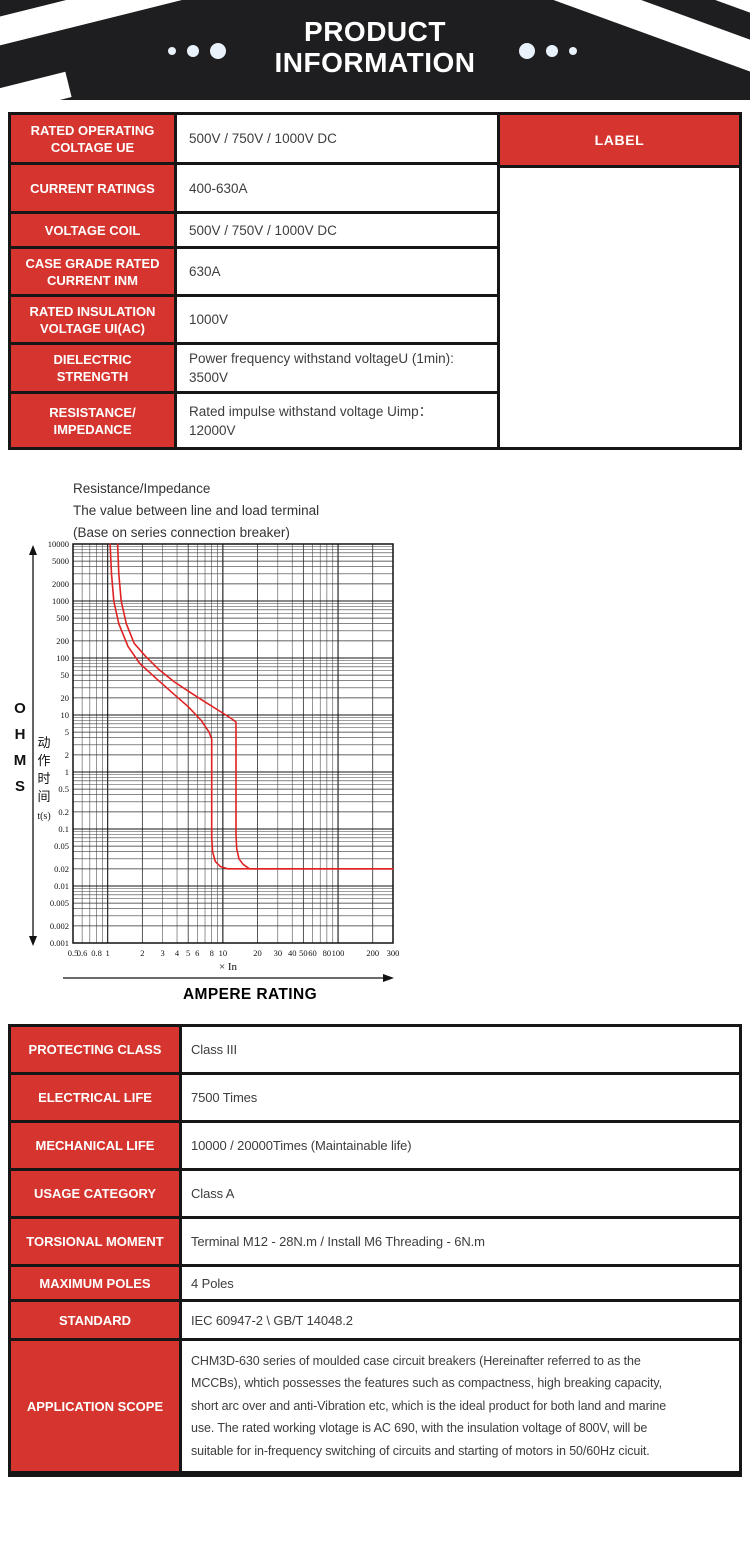 The image size is (750, 1555). I want to click on spec-row: USAGE CATEGORY Class A, so click(375, 1195).